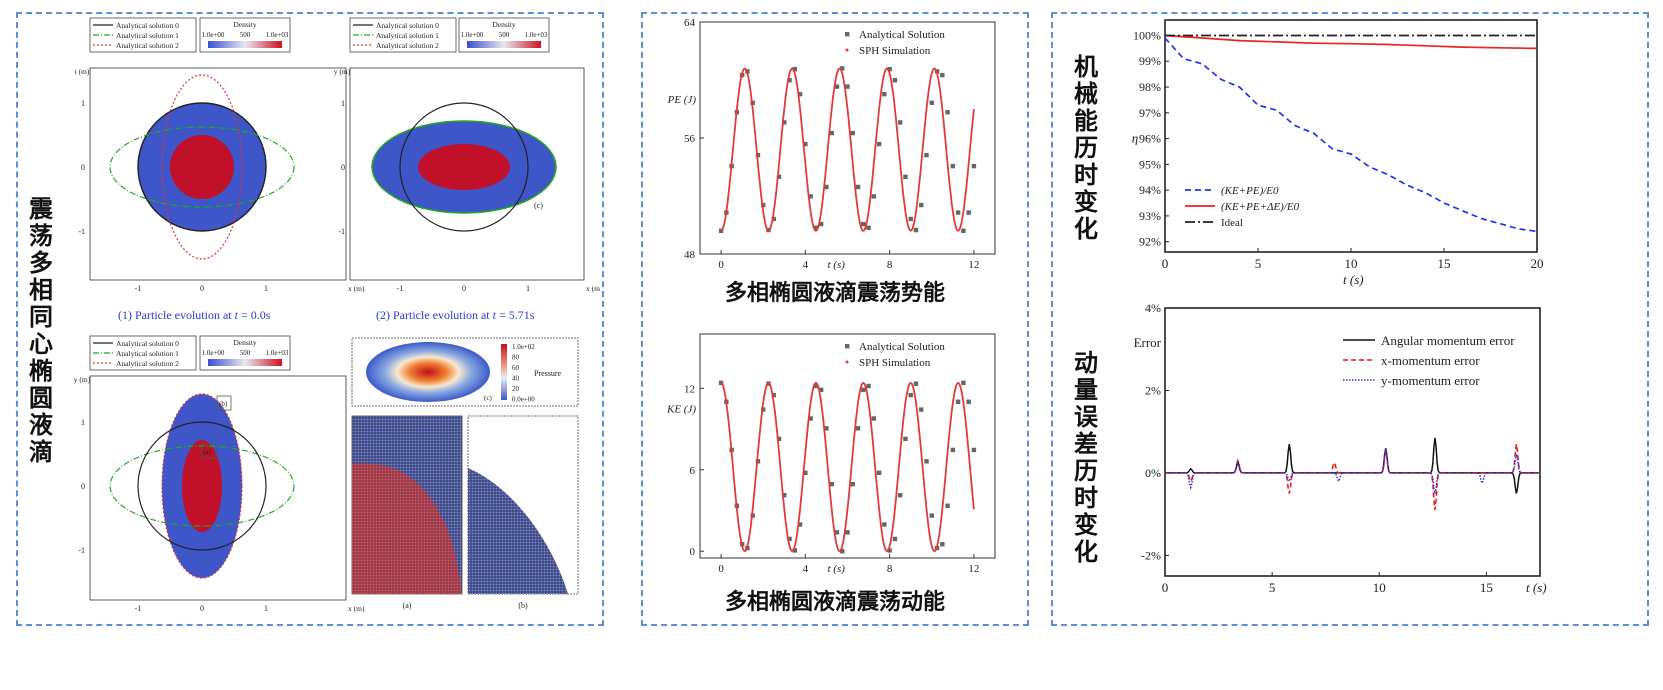 The image size is (1663, 690). I want to click on ke-legend-label-1: SPH Simulation, so click(895, 363).